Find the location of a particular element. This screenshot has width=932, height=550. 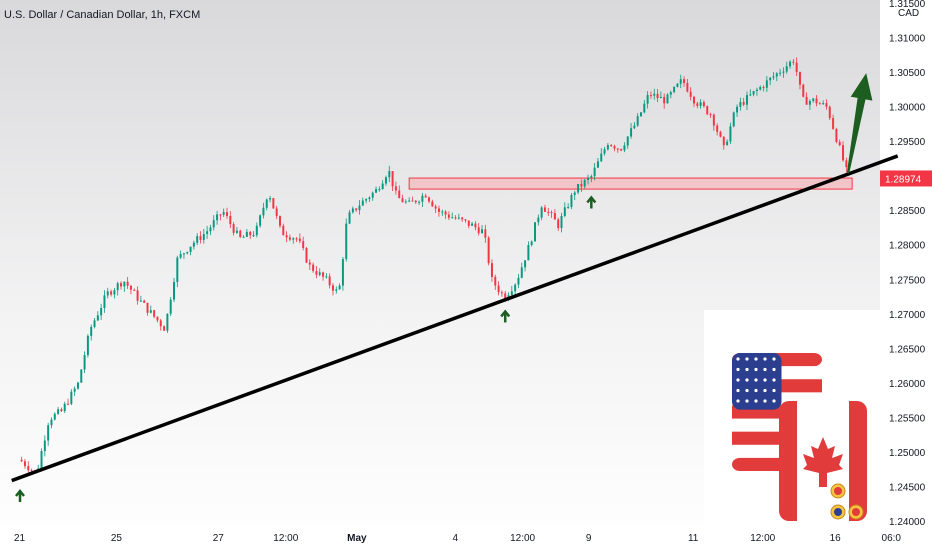

usa-coin-icon is located at coordinates (838, 512).